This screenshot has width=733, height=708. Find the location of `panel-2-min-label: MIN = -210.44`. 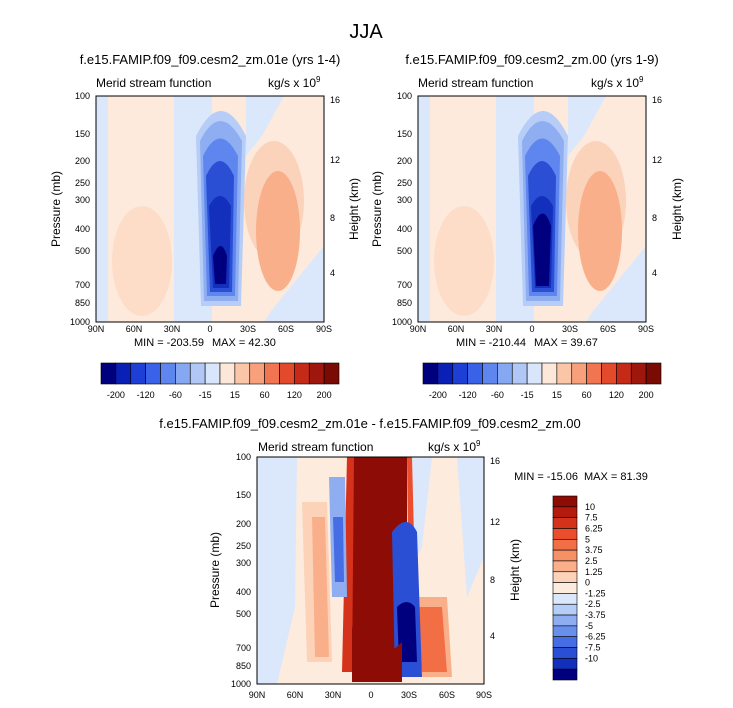

panel-2-min-label: MIN = -210.44 is located at coordinates (491, 343).